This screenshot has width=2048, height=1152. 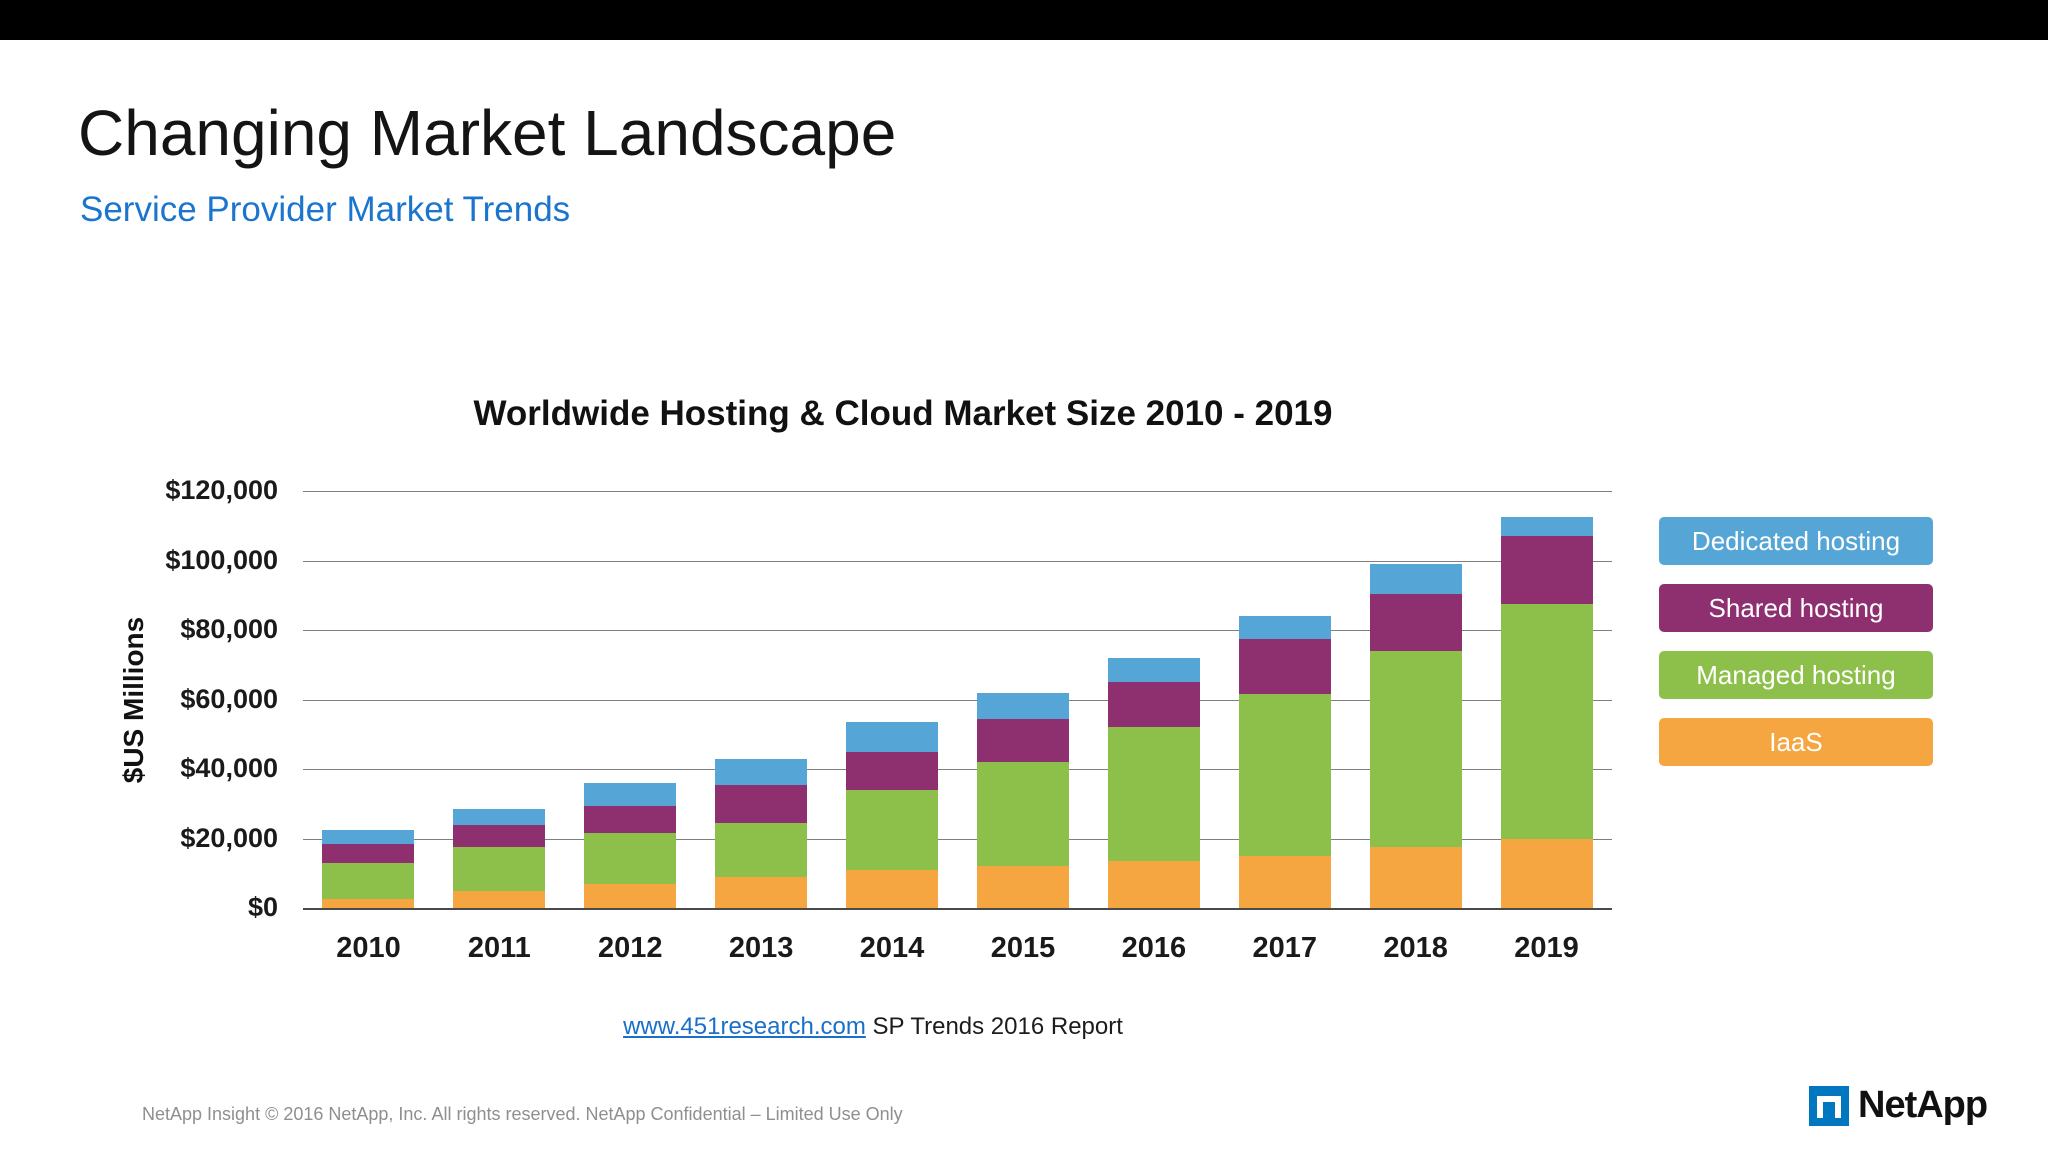 What do you see at coordinates (1796, 742) in the screenshot?
I see `legend-item: IaaS` at bounding box center [1796, 742].